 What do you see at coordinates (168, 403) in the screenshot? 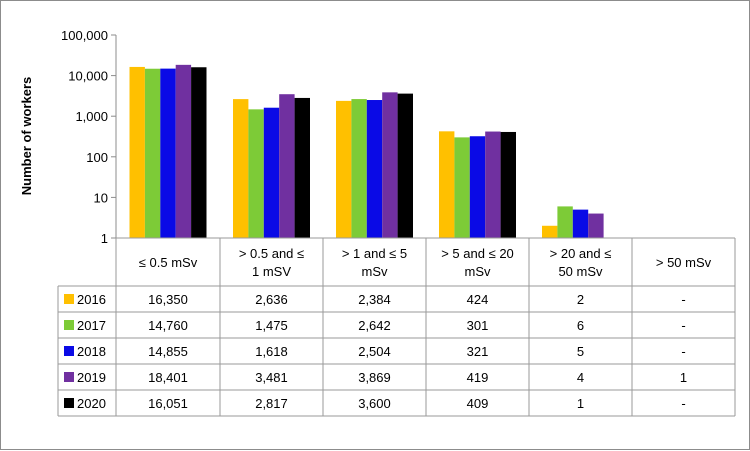
I see `table-cell: 16,051` at bounding box center [168, 403].